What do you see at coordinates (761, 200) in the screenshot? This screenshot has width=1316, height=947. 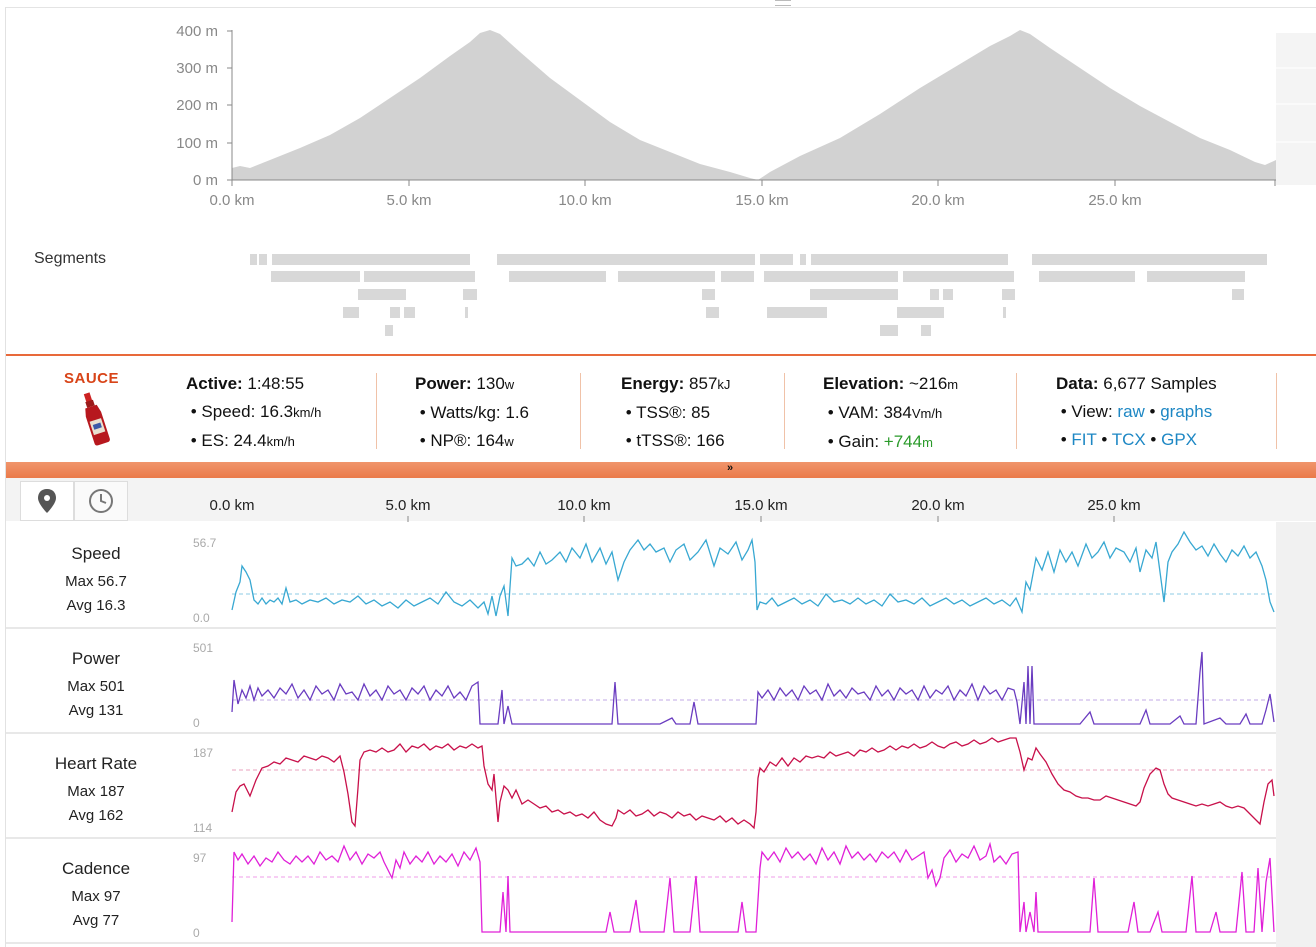 I see `elev-xtick-15: 15.0 km` at bounding box center [761, 200].